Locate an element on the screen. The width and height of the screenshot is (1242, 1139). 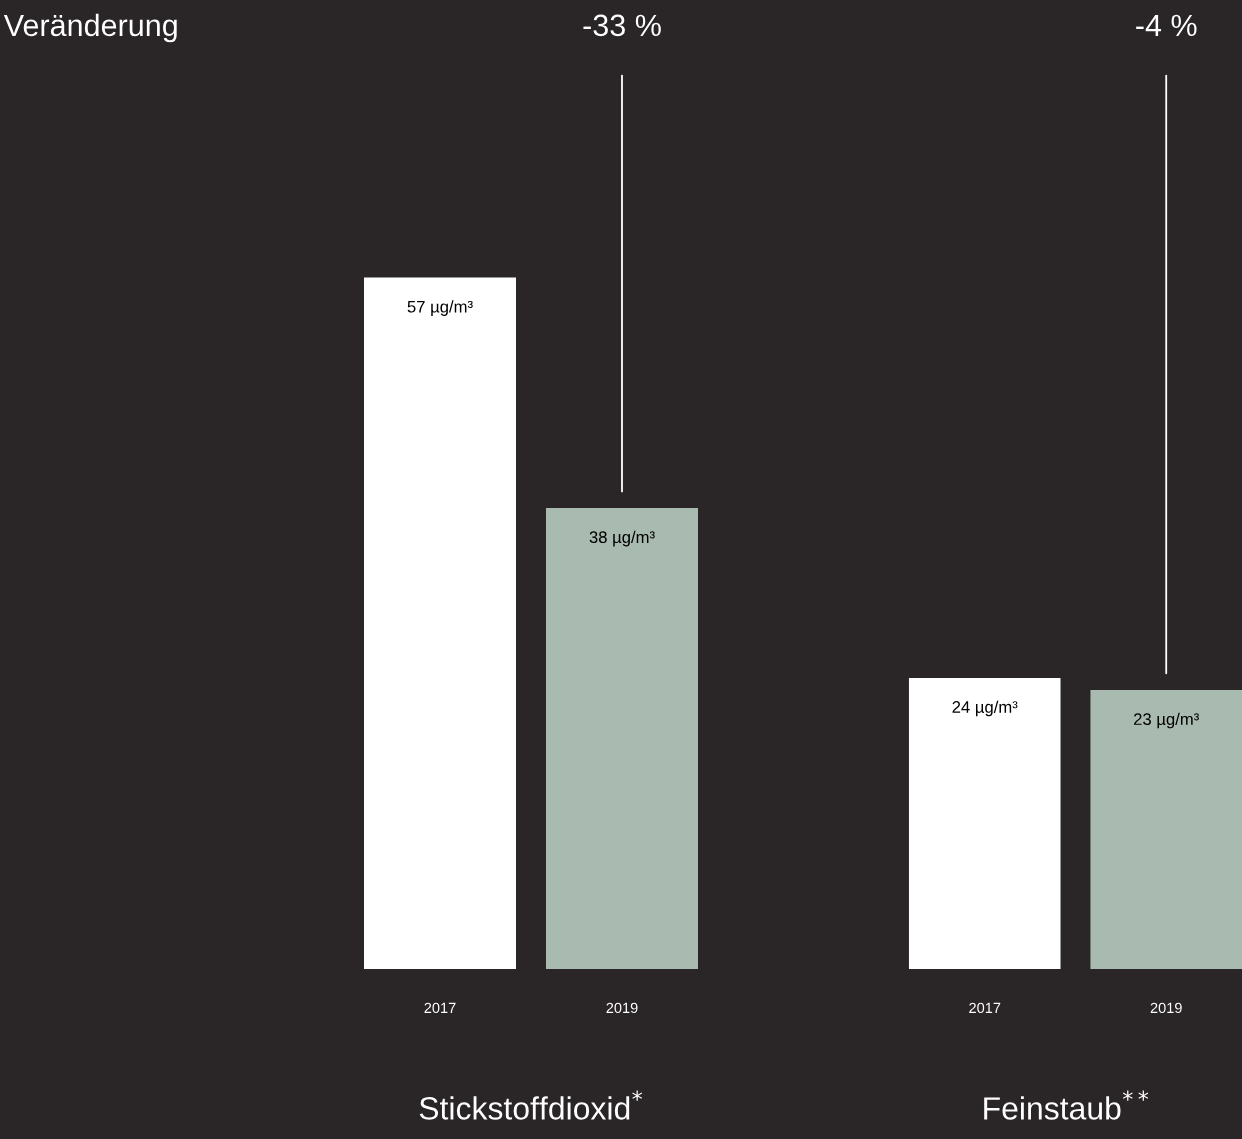
x-axis-title: Stickstoffdioxid$^{*}$ is located at coordinates (531, 1105).